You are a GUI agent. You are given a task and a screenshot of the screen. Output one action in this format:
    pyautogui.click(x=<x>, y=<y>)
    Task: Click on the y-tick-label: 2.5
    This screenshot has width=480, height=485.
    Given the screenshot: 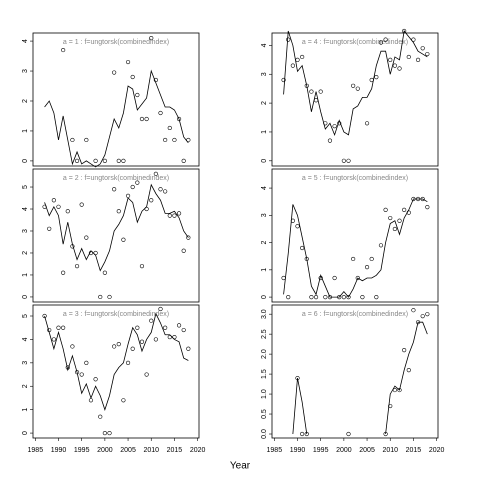 What is the action you would take?
    pyautogui.click(x=264, y=334)
    